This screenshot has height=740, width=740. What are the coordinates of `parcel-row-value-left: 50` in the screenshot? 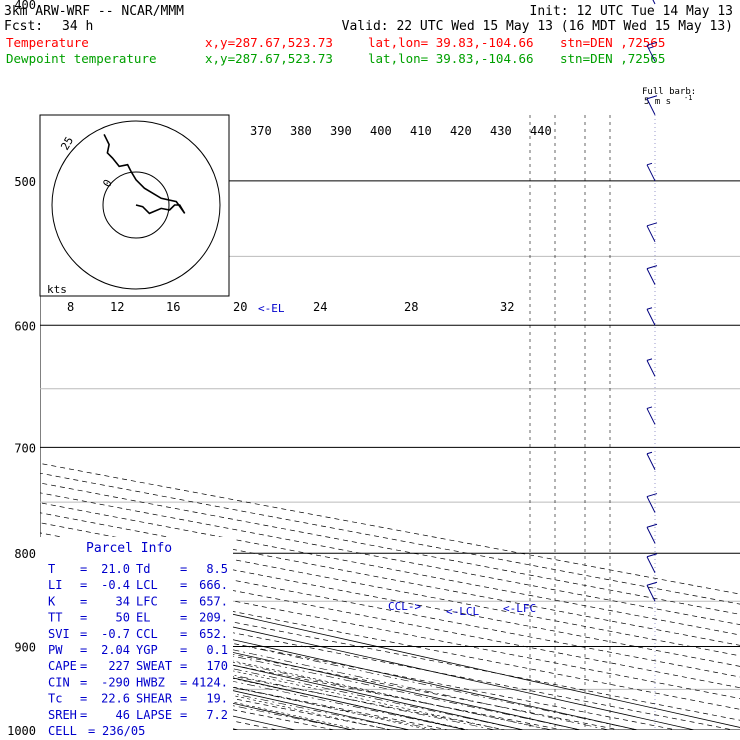 It's located at (123, 618).